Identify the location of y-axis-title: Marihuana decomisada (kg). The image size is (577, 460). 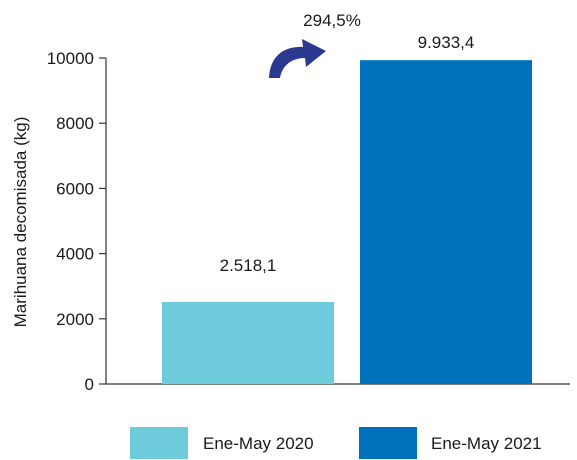
(20, 222).